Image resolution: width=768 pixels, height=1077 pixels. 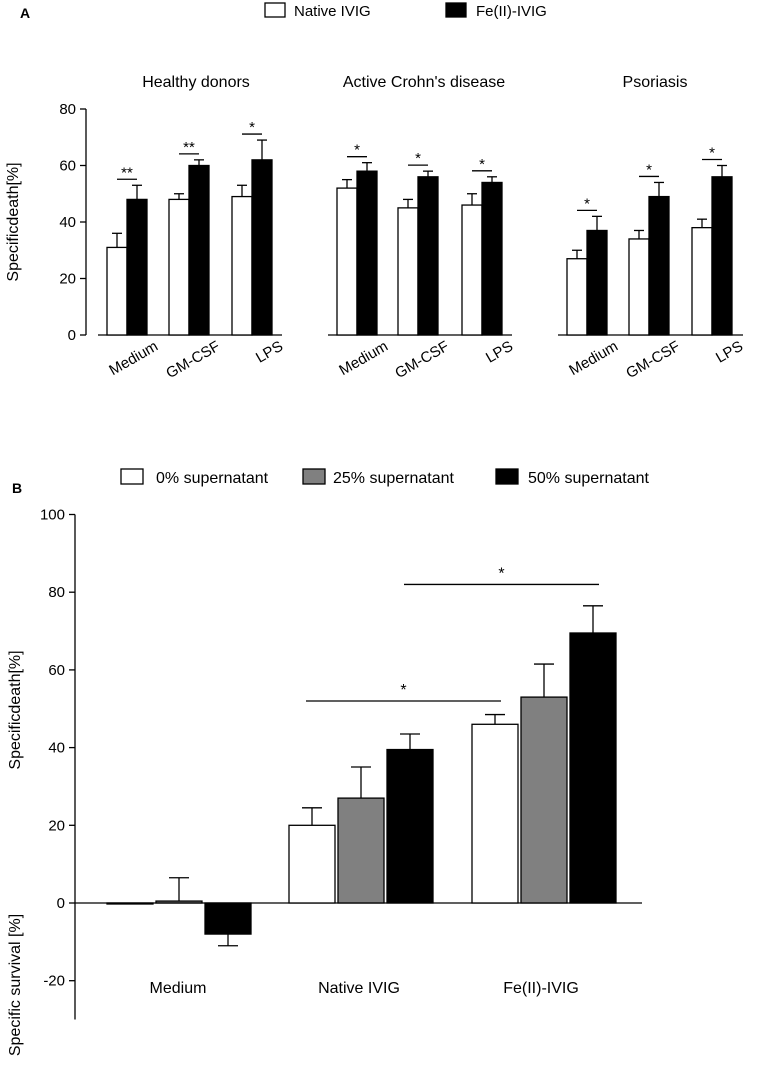 I want to click on group-title: Psoriasis, so click(x=655, y=82).